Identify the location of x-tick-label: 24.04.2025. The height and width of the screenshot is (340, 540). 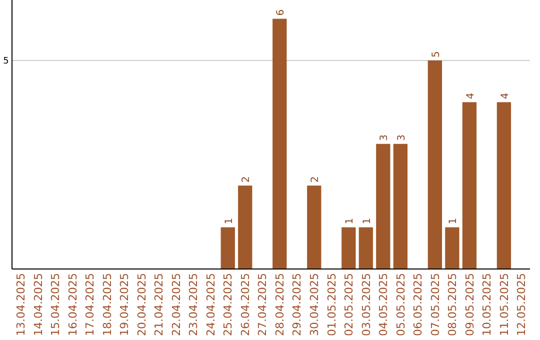
(211, 304).